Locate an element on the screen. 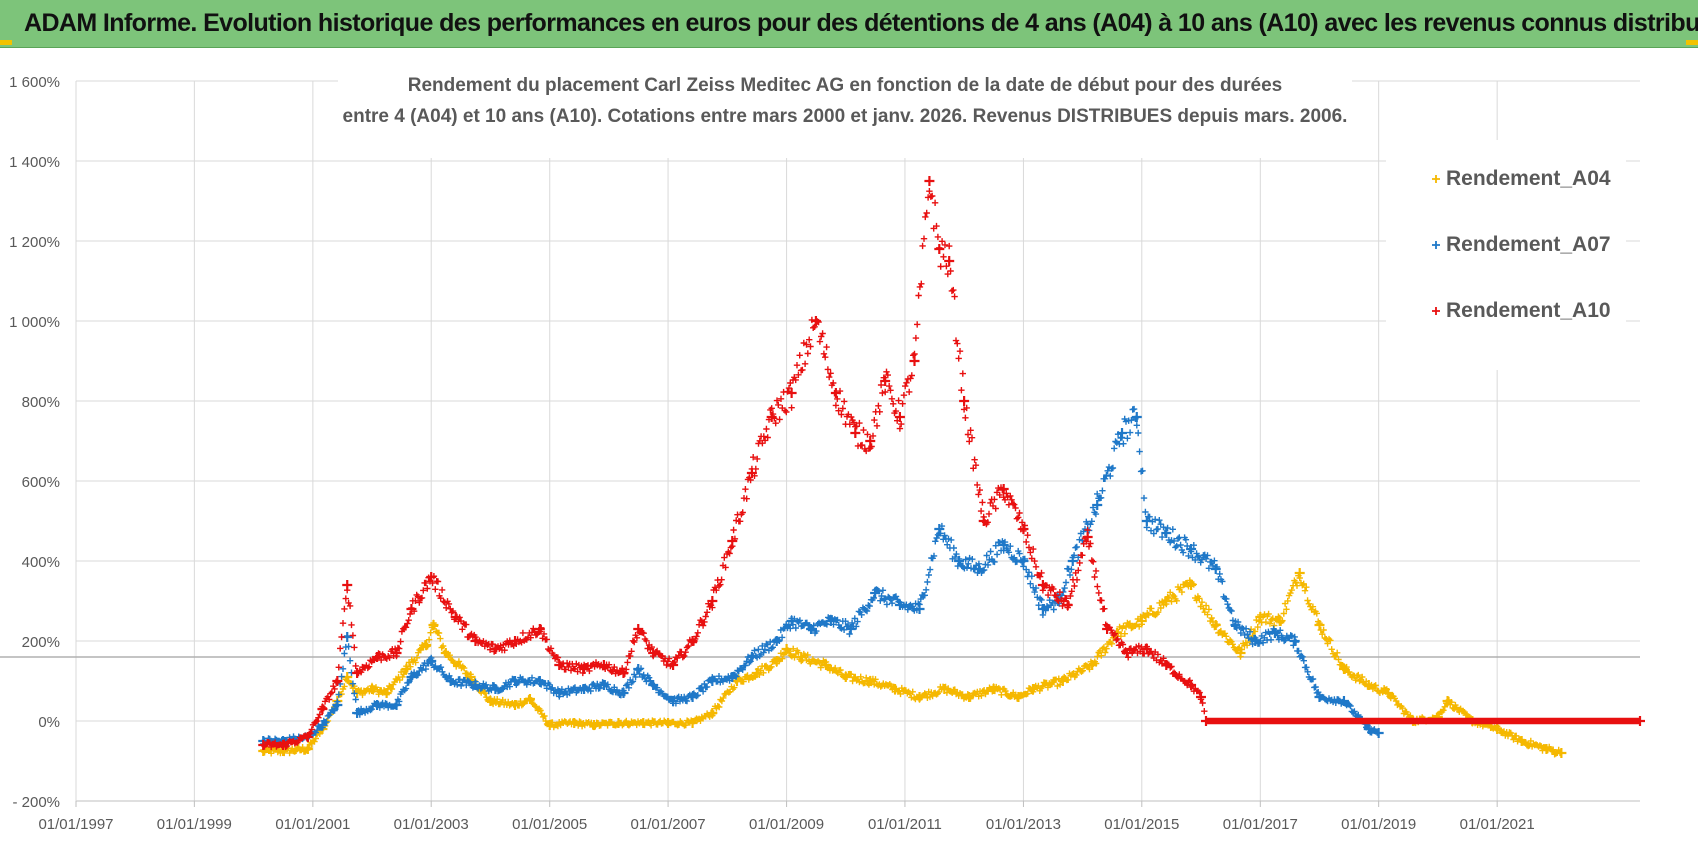 Image resolution: width=1698 pixels, height=857 pixels. legend-item: Rendement_A10 is located at coordinates (1521, 310).